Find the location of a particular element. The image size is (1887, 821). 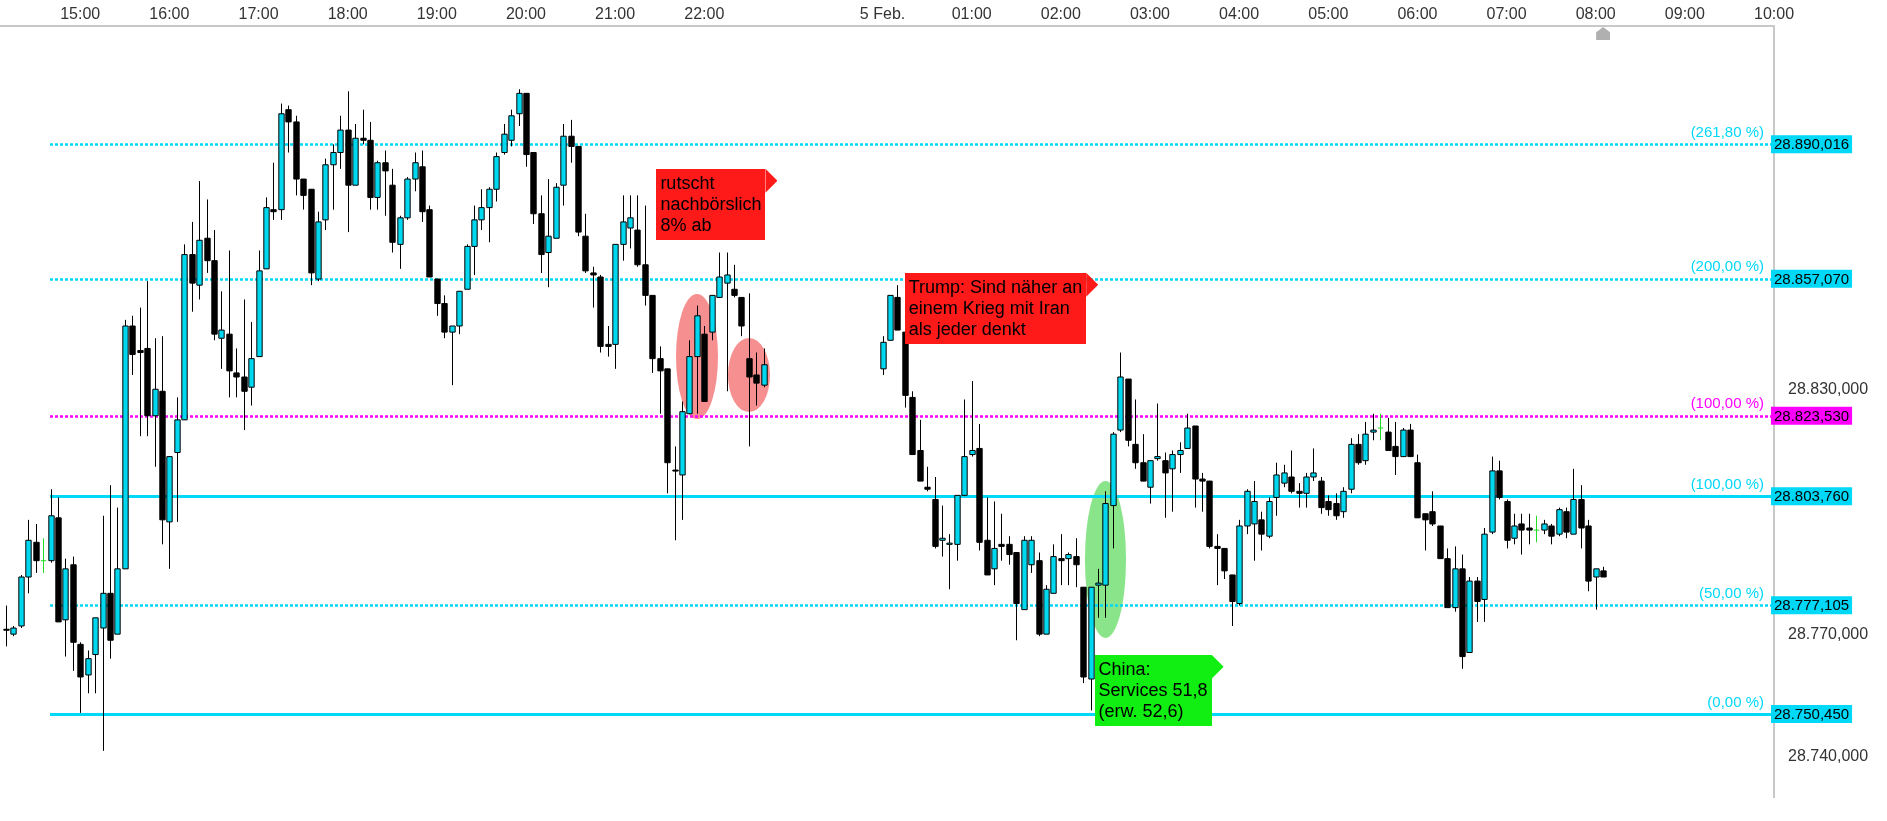

x-tick-label: 20:00 is located at coordinates (526, 13).